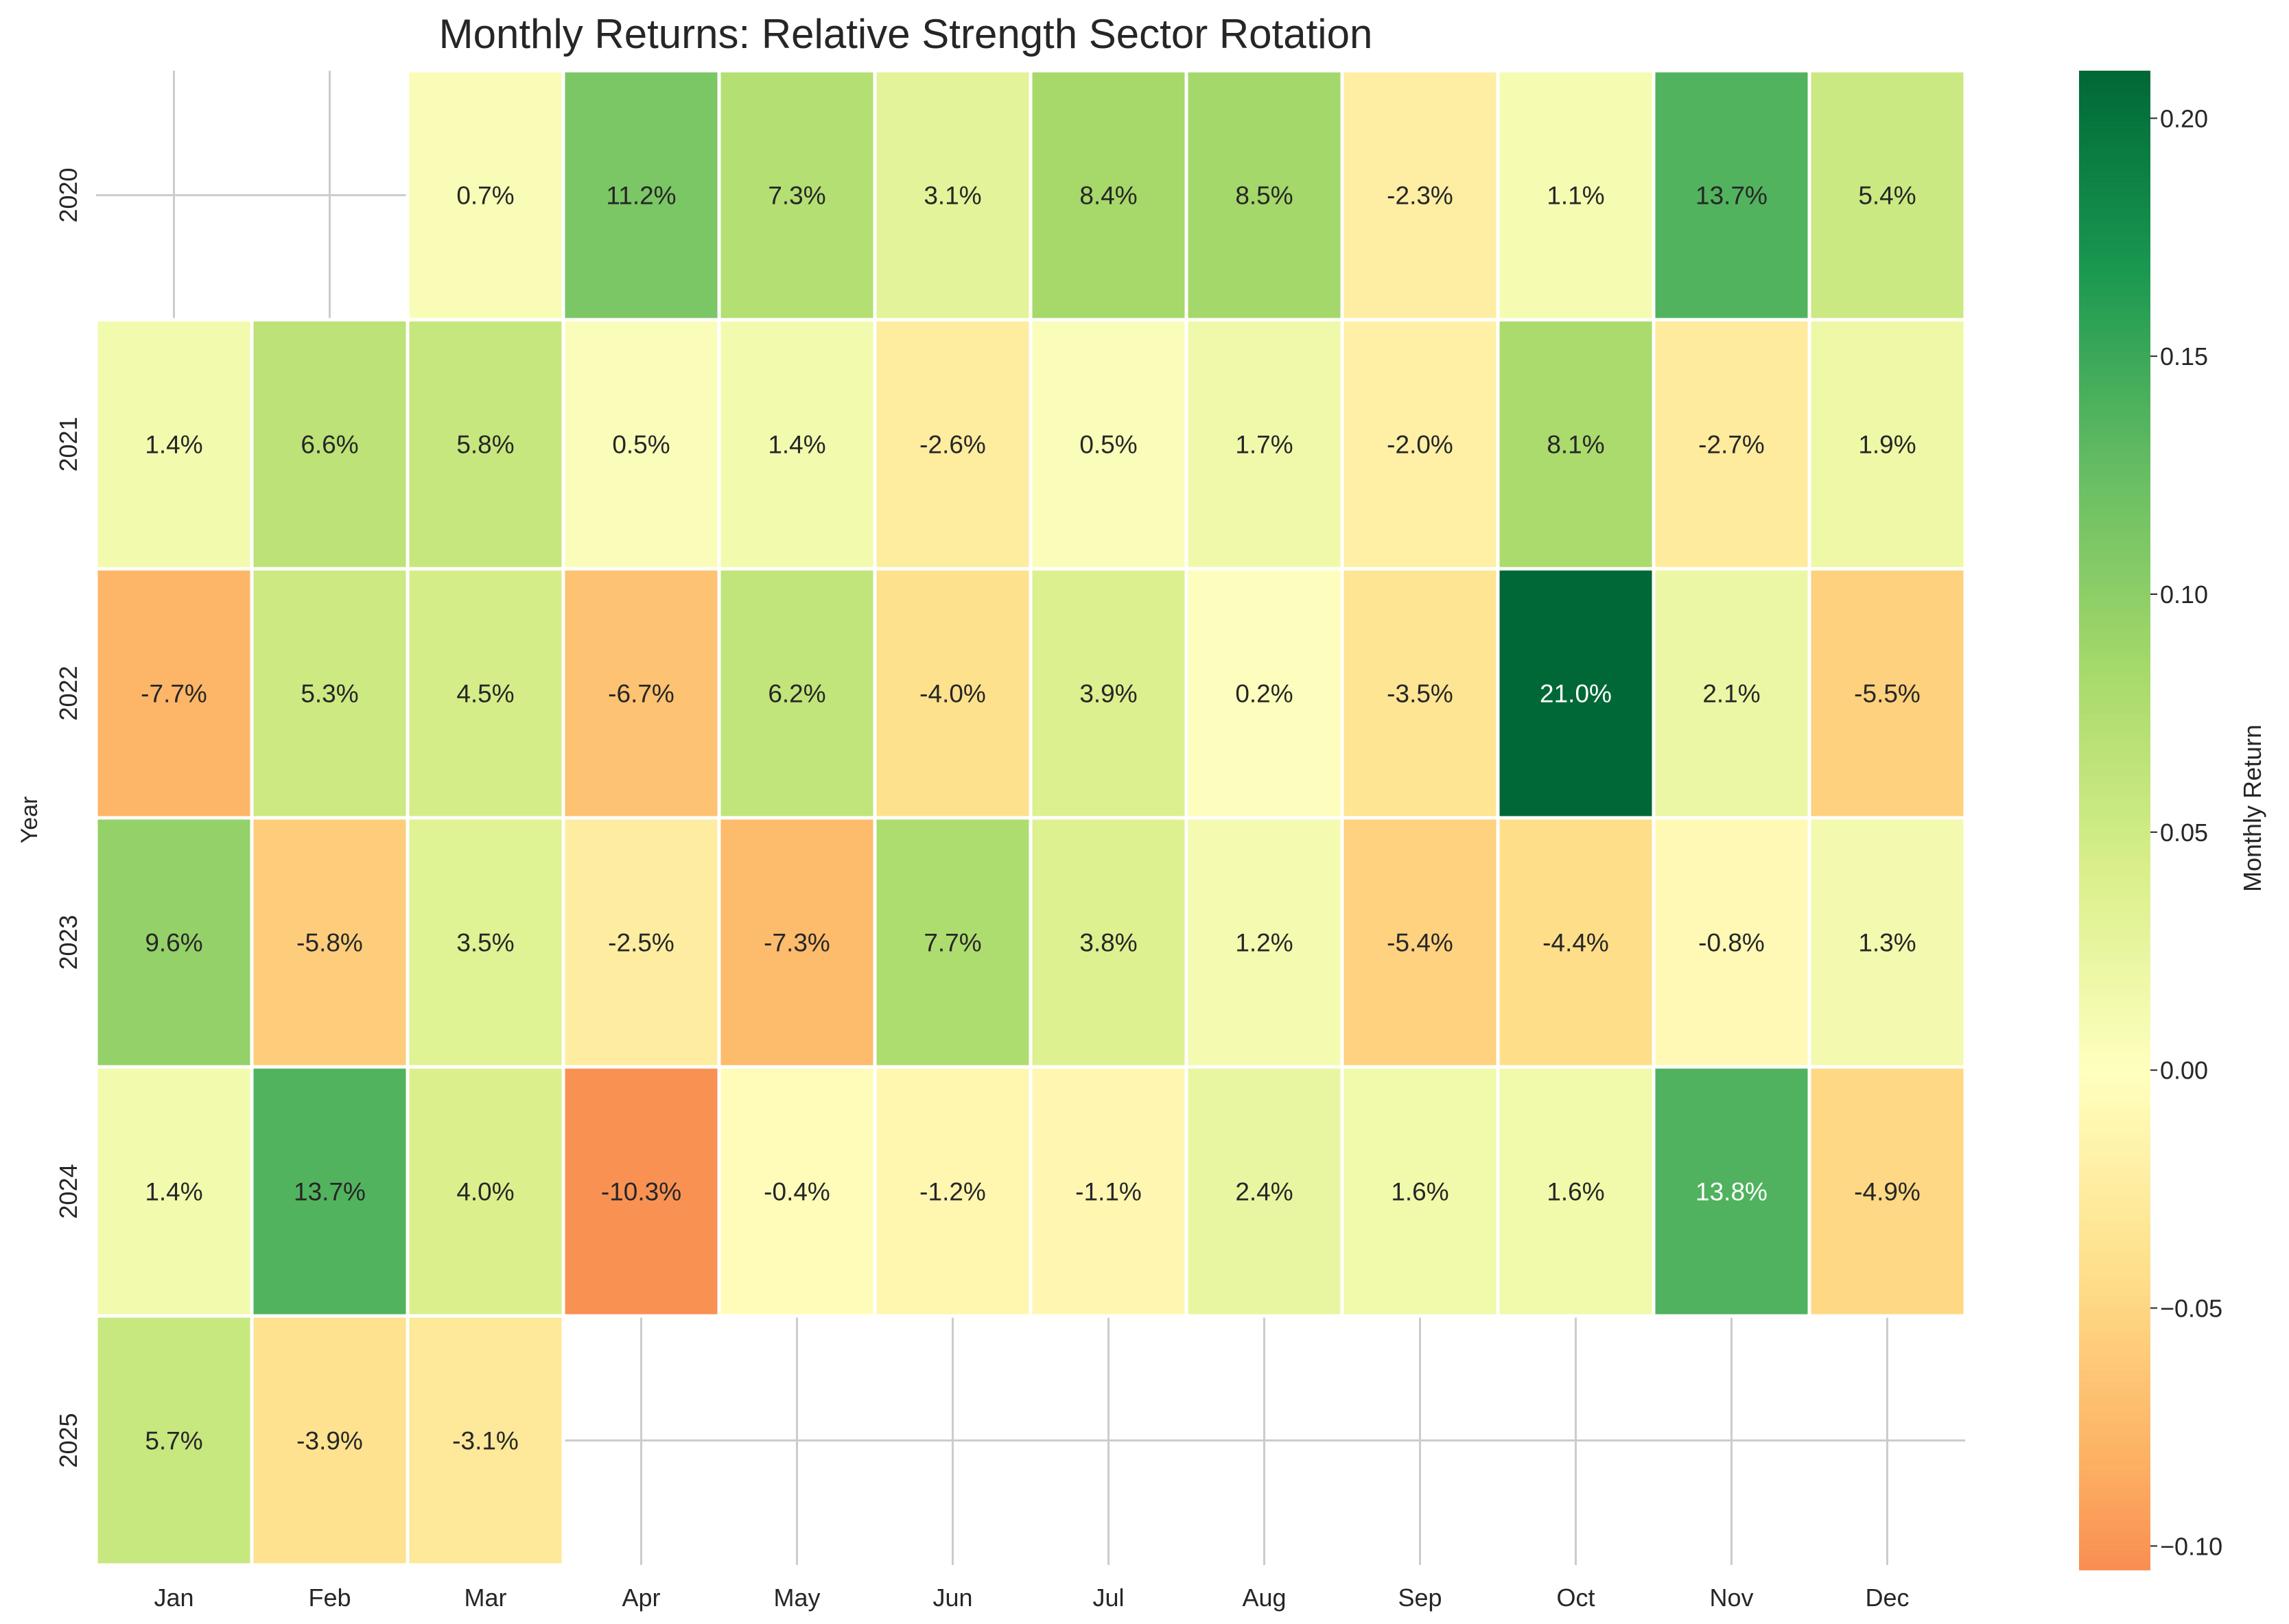 This screenshot has width=2289, height=1624. I want to click on x-tick-label: Sep, so click(1420, 1598).